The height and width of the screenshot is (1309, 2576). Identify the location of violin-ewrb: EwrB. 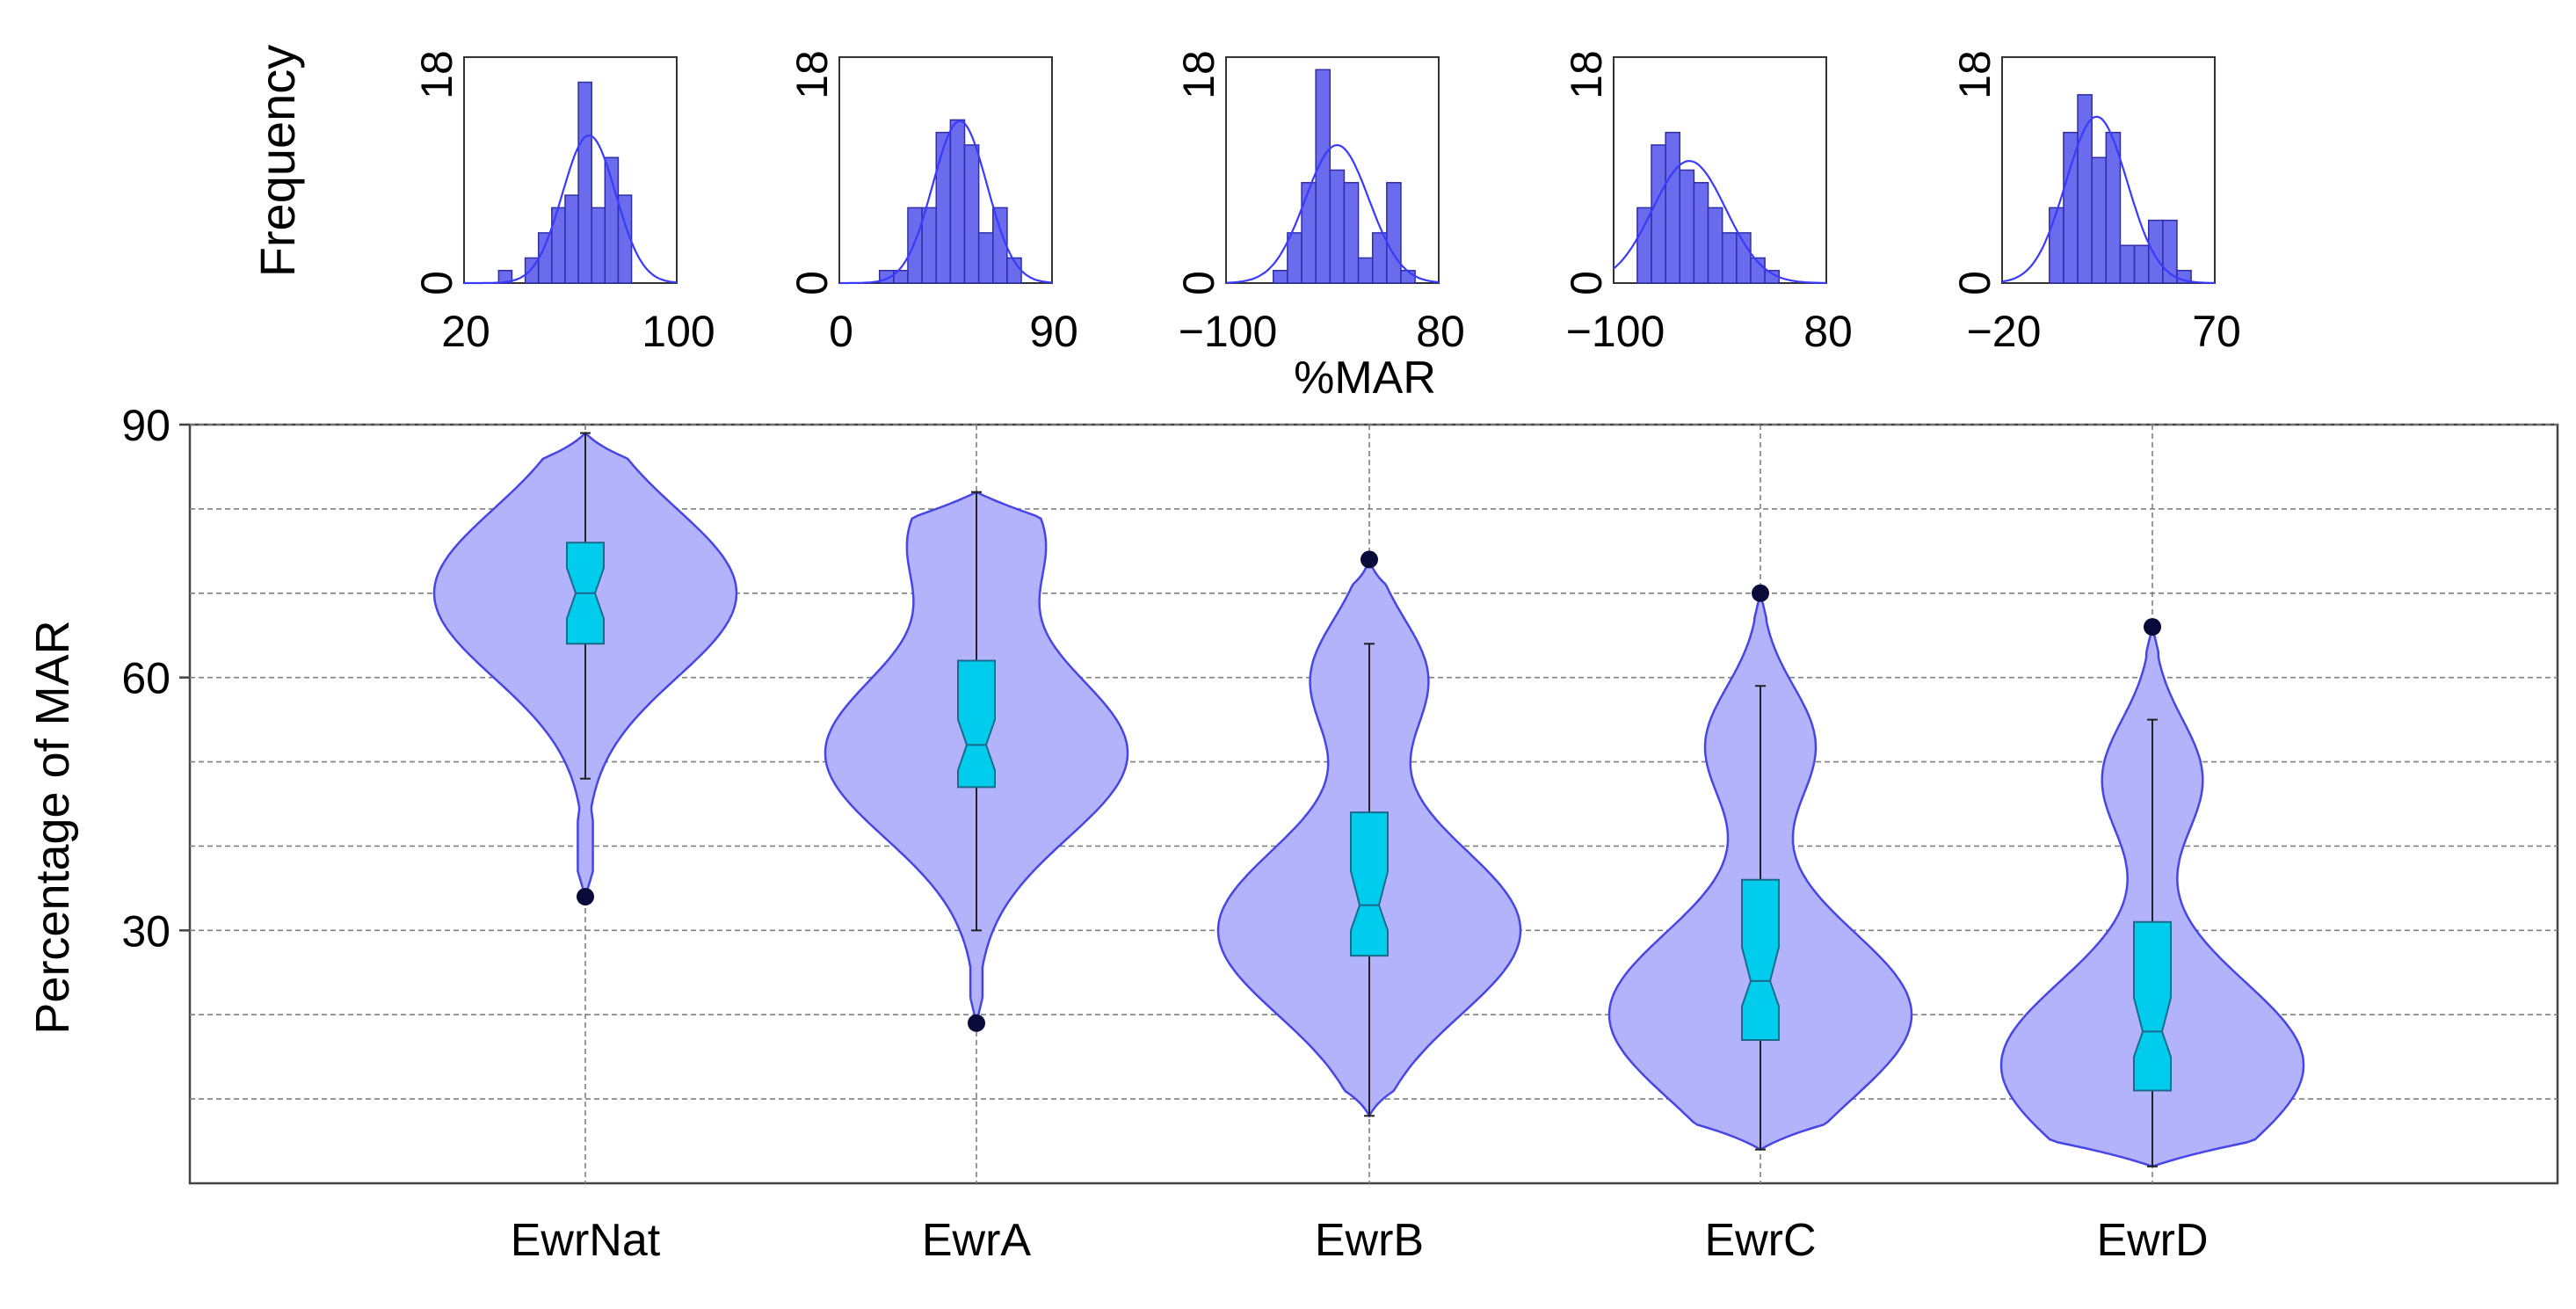
(1369, 908).